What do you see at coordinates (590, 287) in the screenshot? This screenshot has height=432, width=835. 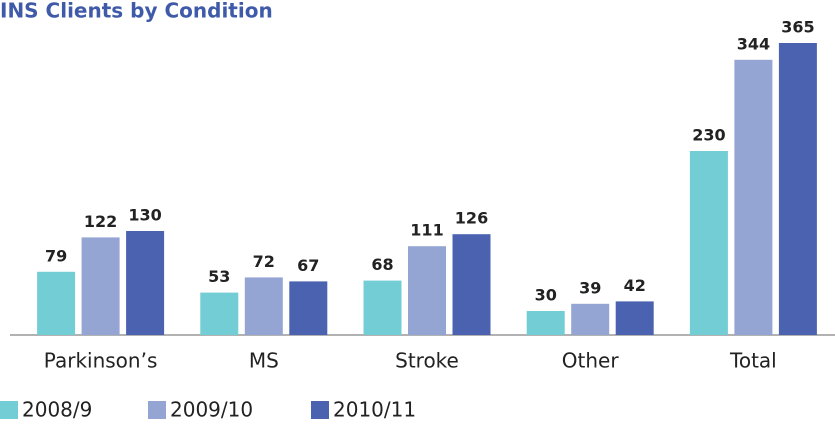 I see `data-label: 39` at bounding box center [590, 287].